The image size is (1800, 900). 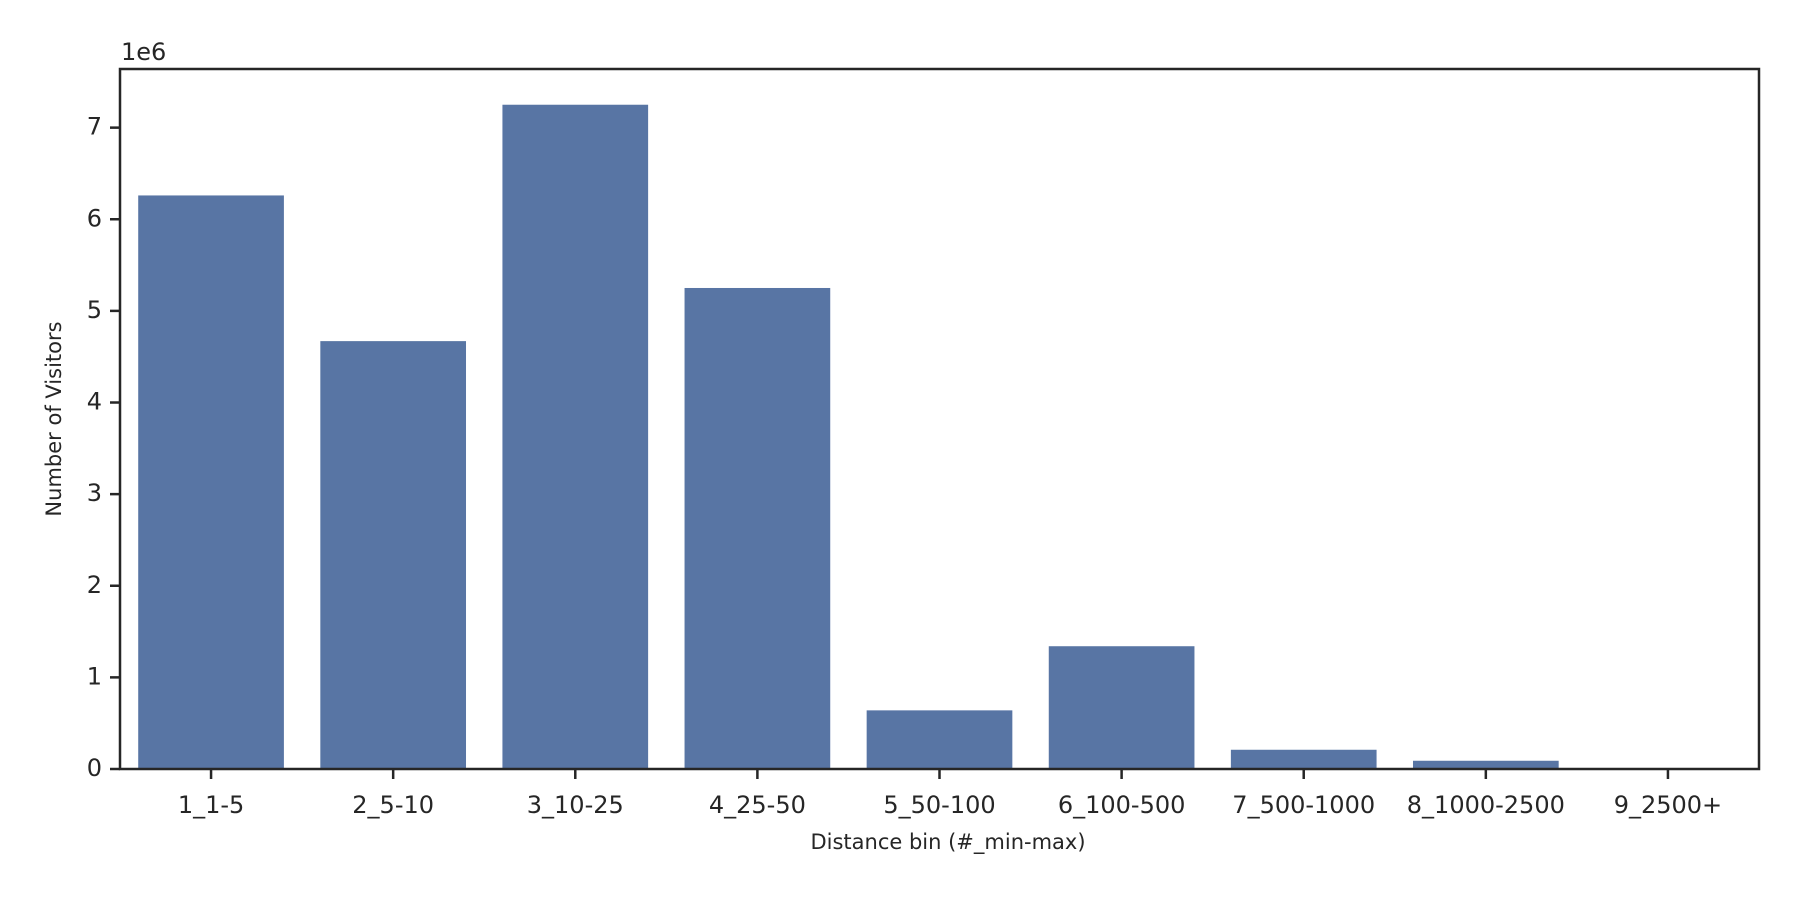 What do you see at coordinates (143, 52) in the screenshot?
I see `y-offset-label: 1e6` at bounding box center [143, 52].